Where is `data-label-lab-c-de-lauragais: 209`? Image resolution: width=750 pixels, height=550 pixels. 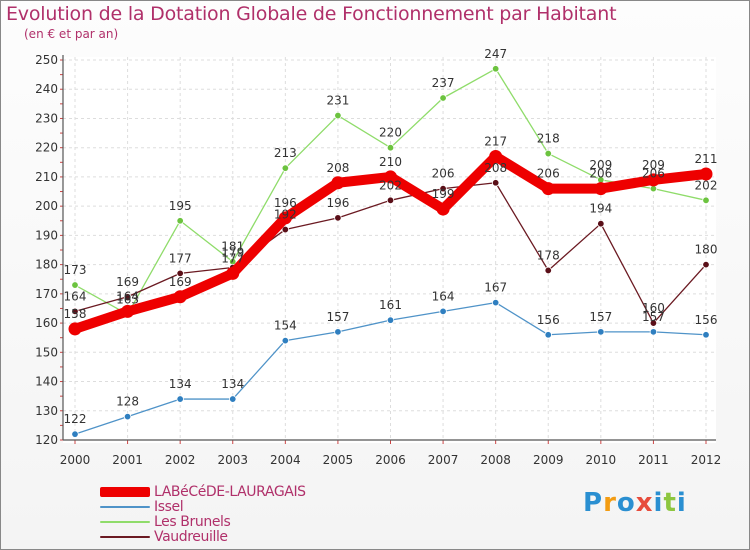 data-label-lab-c-de-lauragais: 209 is located at coordinates (653, 165).